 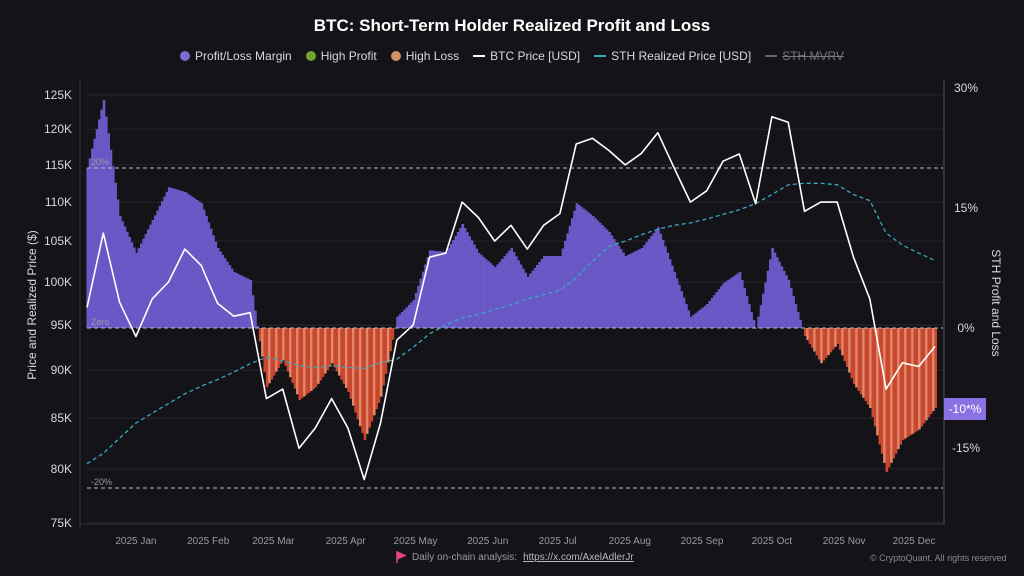 I want to click on y-tick-left: 115K, so click(x=58, y=165).